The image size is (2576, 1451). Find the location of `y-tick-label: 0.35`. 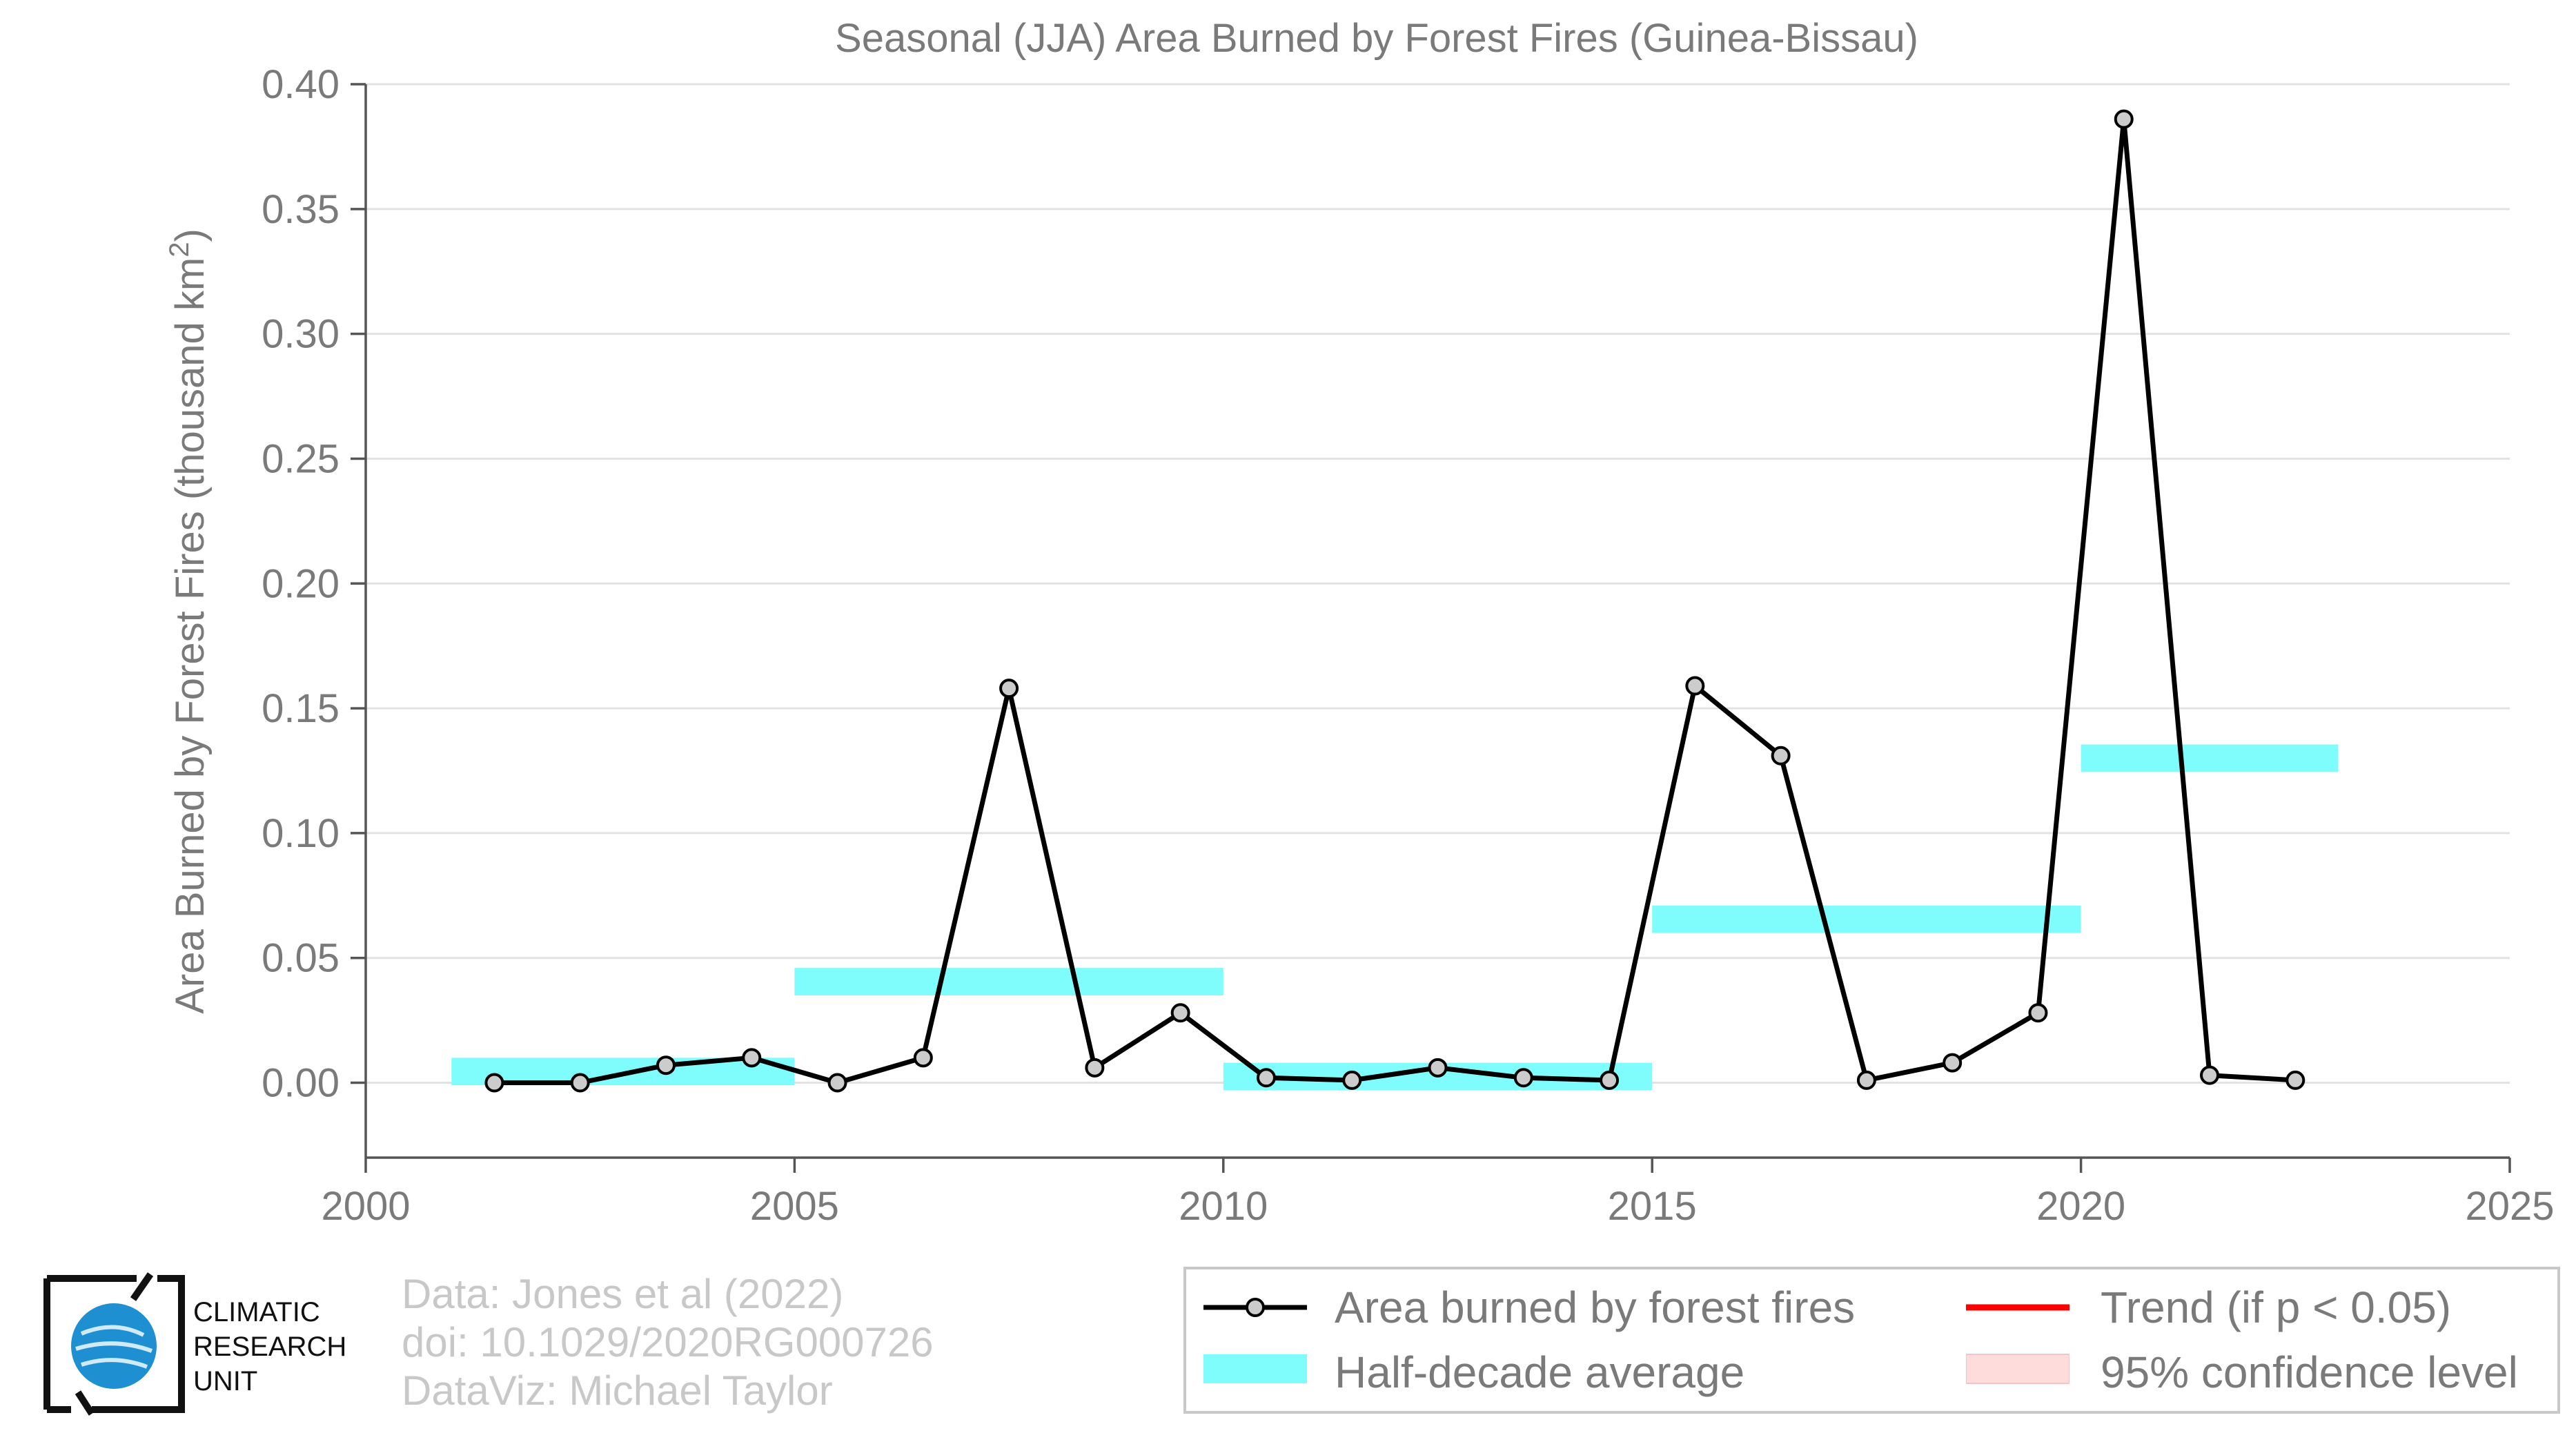

y-tick-label: 0.35 is located at coordinates (301, 210).